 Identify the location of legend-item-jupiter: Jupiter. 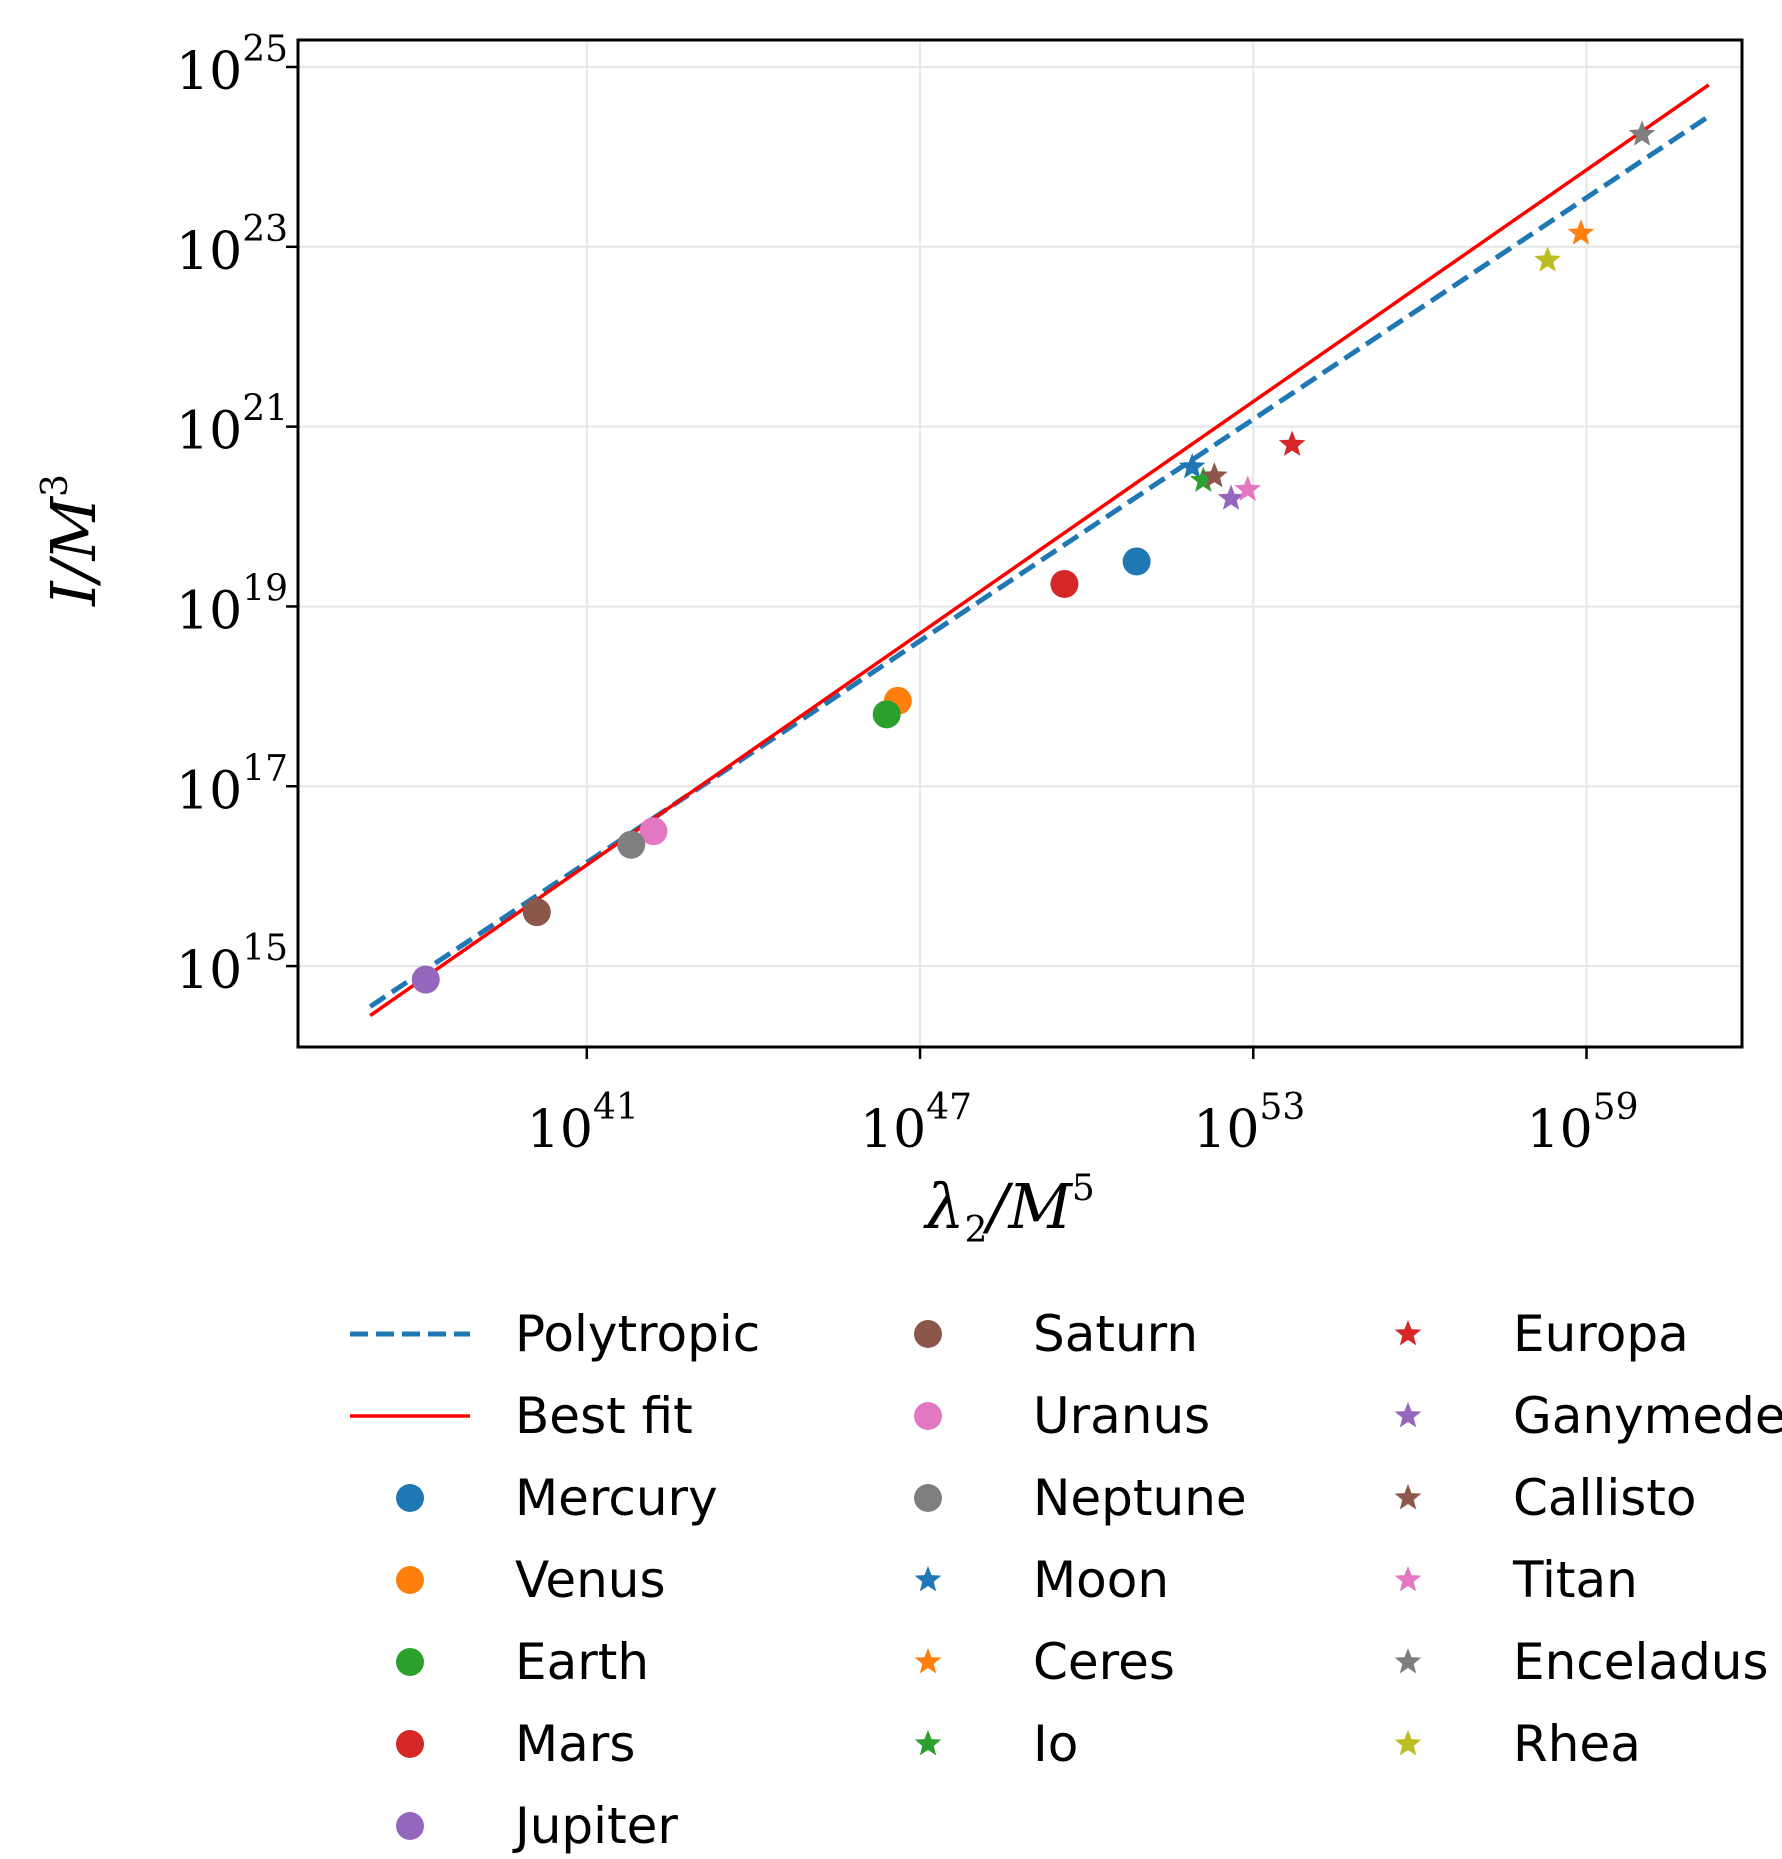
(537, 1826).